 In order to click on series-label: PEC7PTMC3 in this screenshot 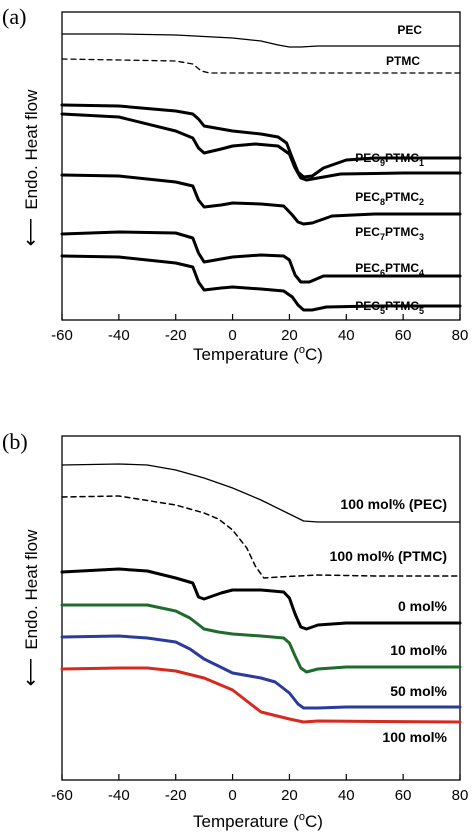, I will do `click(389, 233)`.